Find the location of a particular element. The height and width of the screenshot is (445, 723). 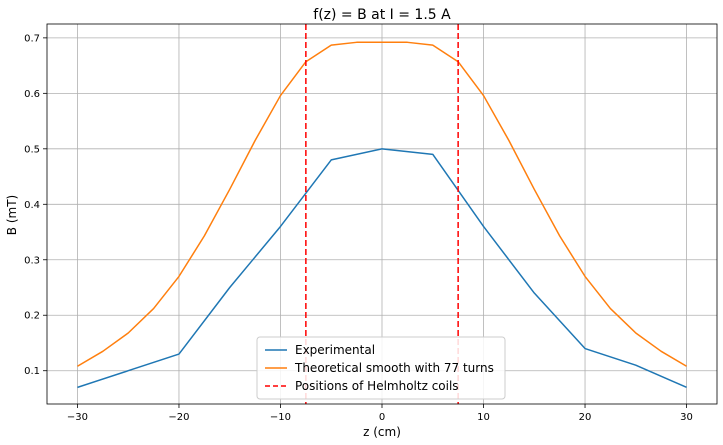

chart-title: f(z) = B at I = 1.5 A is located at coordinates (382, 15).